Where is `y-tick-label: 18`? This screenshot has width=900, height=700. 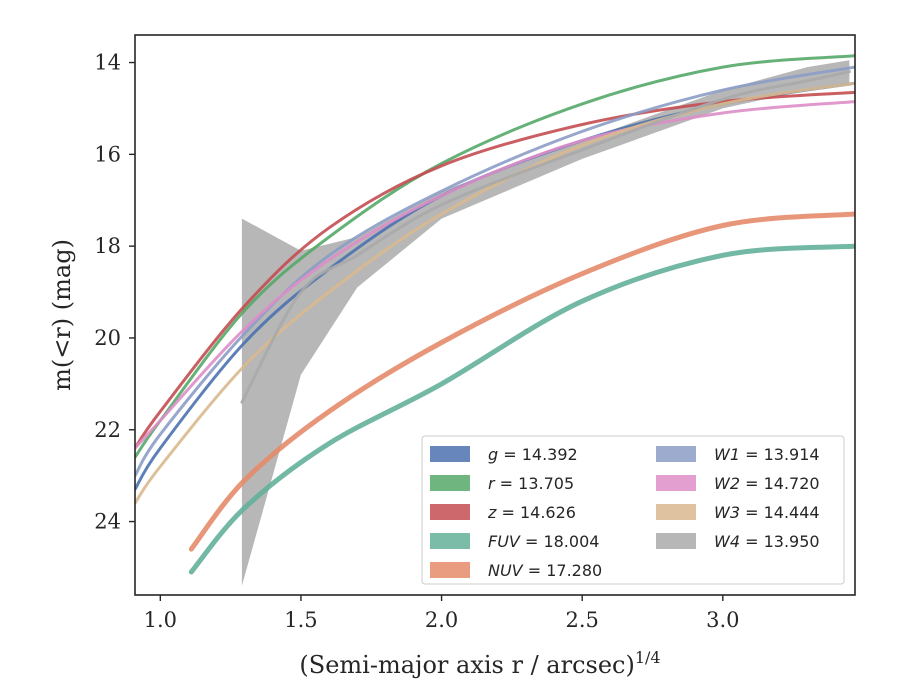
y-tick-label: 18 is located at coordinates (107, 246).